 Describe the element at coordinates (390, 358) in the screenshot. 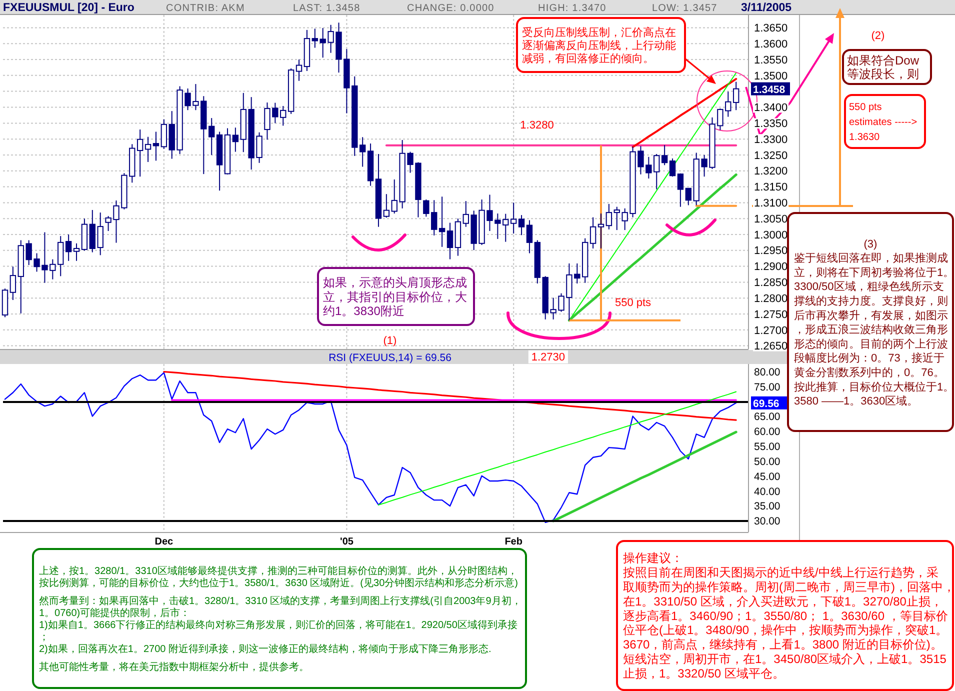

I see `chart-title: RSI (FXEUUS,14) = 69.56` at that location.